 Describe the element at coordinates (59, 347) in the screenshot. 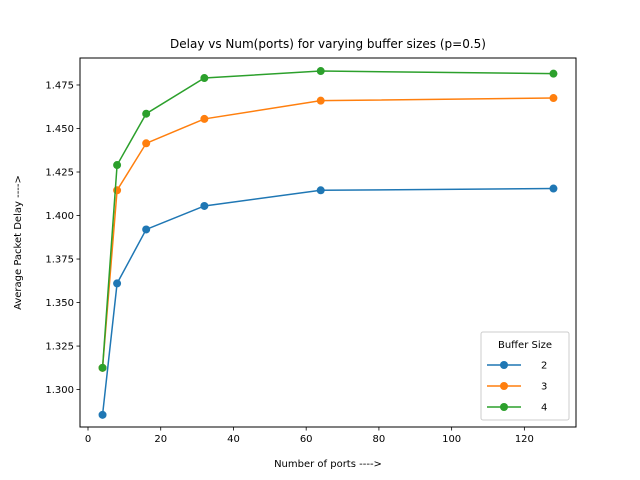

I see `y-tick-label: 1.325` at that location.